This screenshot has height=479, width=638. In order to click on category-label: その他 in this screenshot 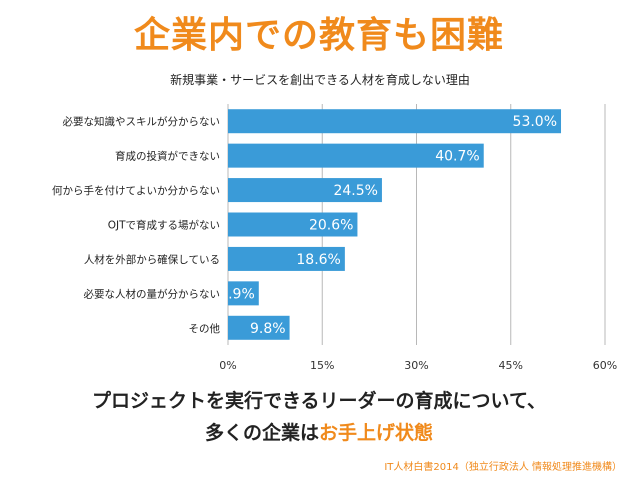, I will do `click(205, 328)`.